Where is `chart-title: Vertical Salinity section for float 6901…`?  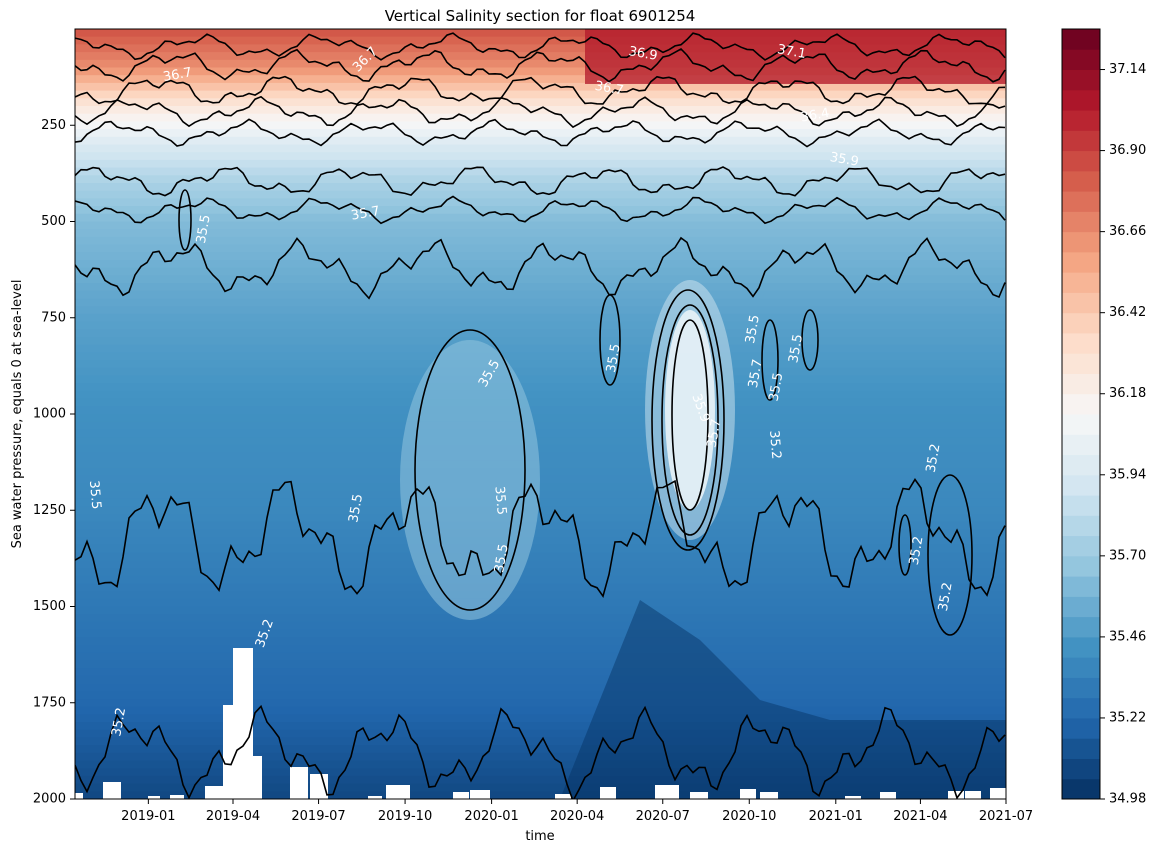 chart-title: Vertical Salinity section for float 6901… is located at coordinates (540, 16).